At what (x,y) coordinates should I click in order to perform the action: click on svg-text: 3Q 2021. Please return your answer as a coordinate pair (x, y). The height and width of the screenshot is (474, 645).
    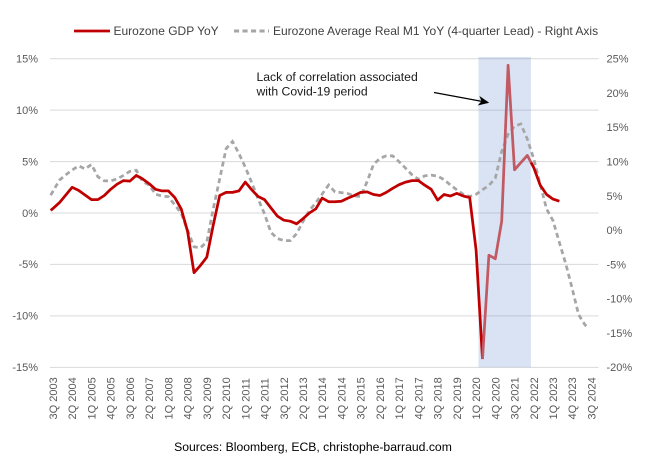
    Looking at the image, I should click on (516, 398).